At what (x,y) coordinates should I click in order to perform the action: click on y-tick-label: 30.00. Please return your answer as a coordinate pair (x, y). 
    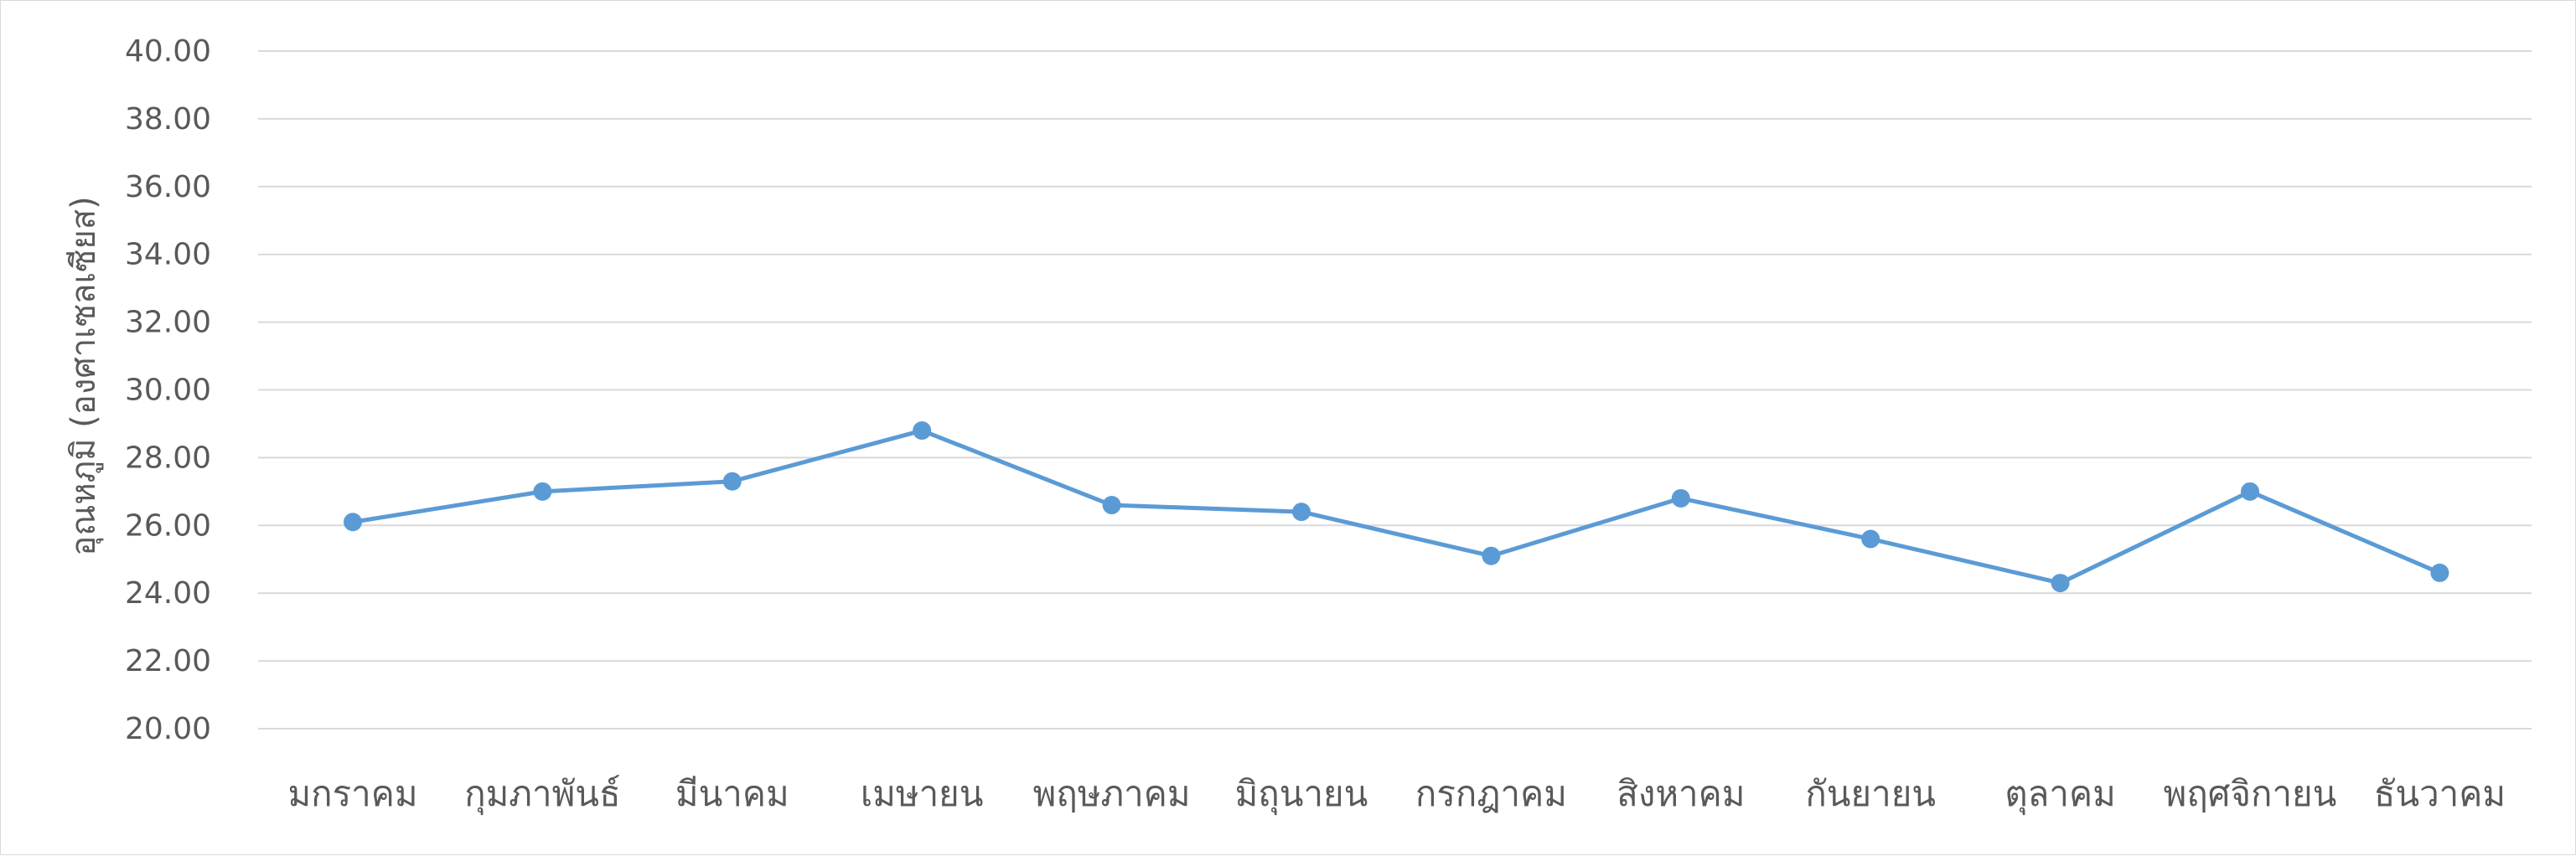
    Looking at the image, I should click on (168, 391).